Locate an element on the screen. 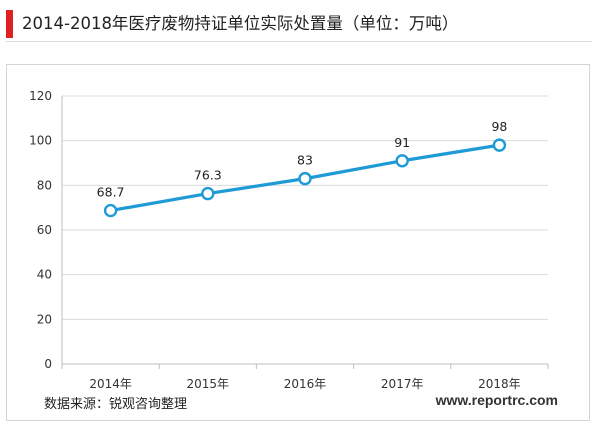 This screenshot has height=433, width=600. data-label: 91 is located at coordinates (402, 142).